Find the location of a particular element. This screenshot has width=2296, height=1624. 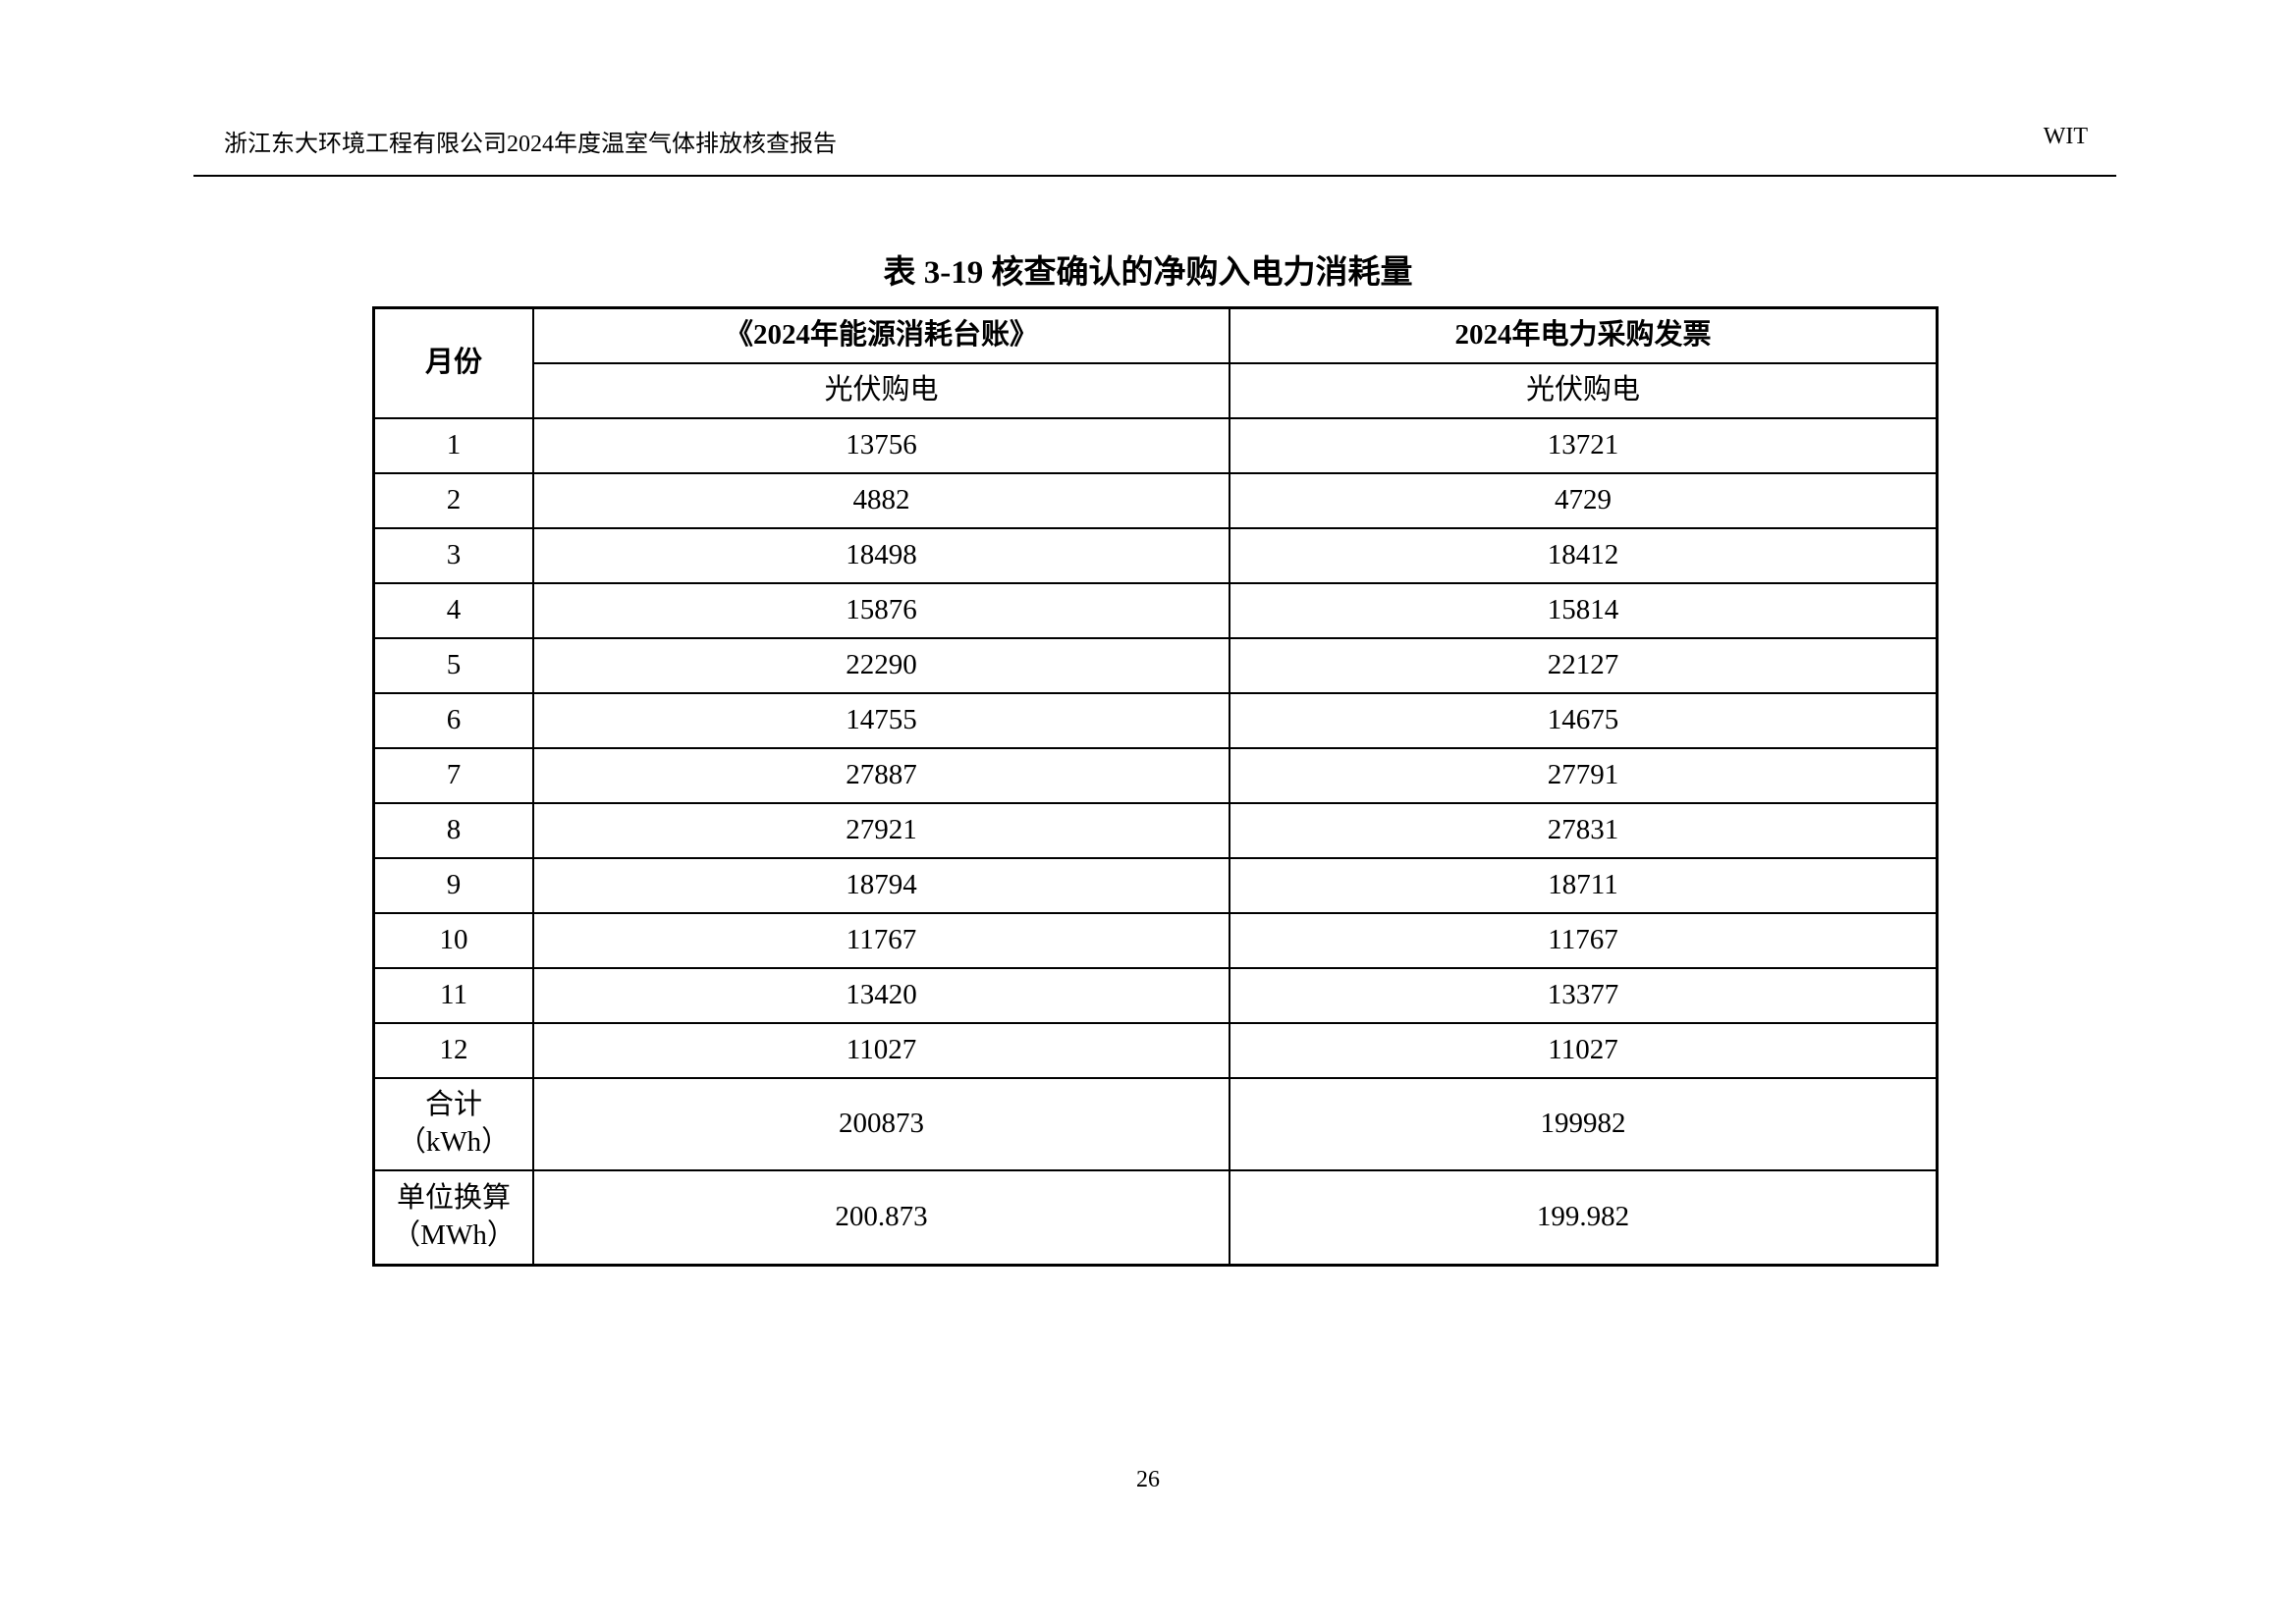

converted-row: 单位换算 （MWh） 200.873 199.982 is located at coordinates (1155, 1218).